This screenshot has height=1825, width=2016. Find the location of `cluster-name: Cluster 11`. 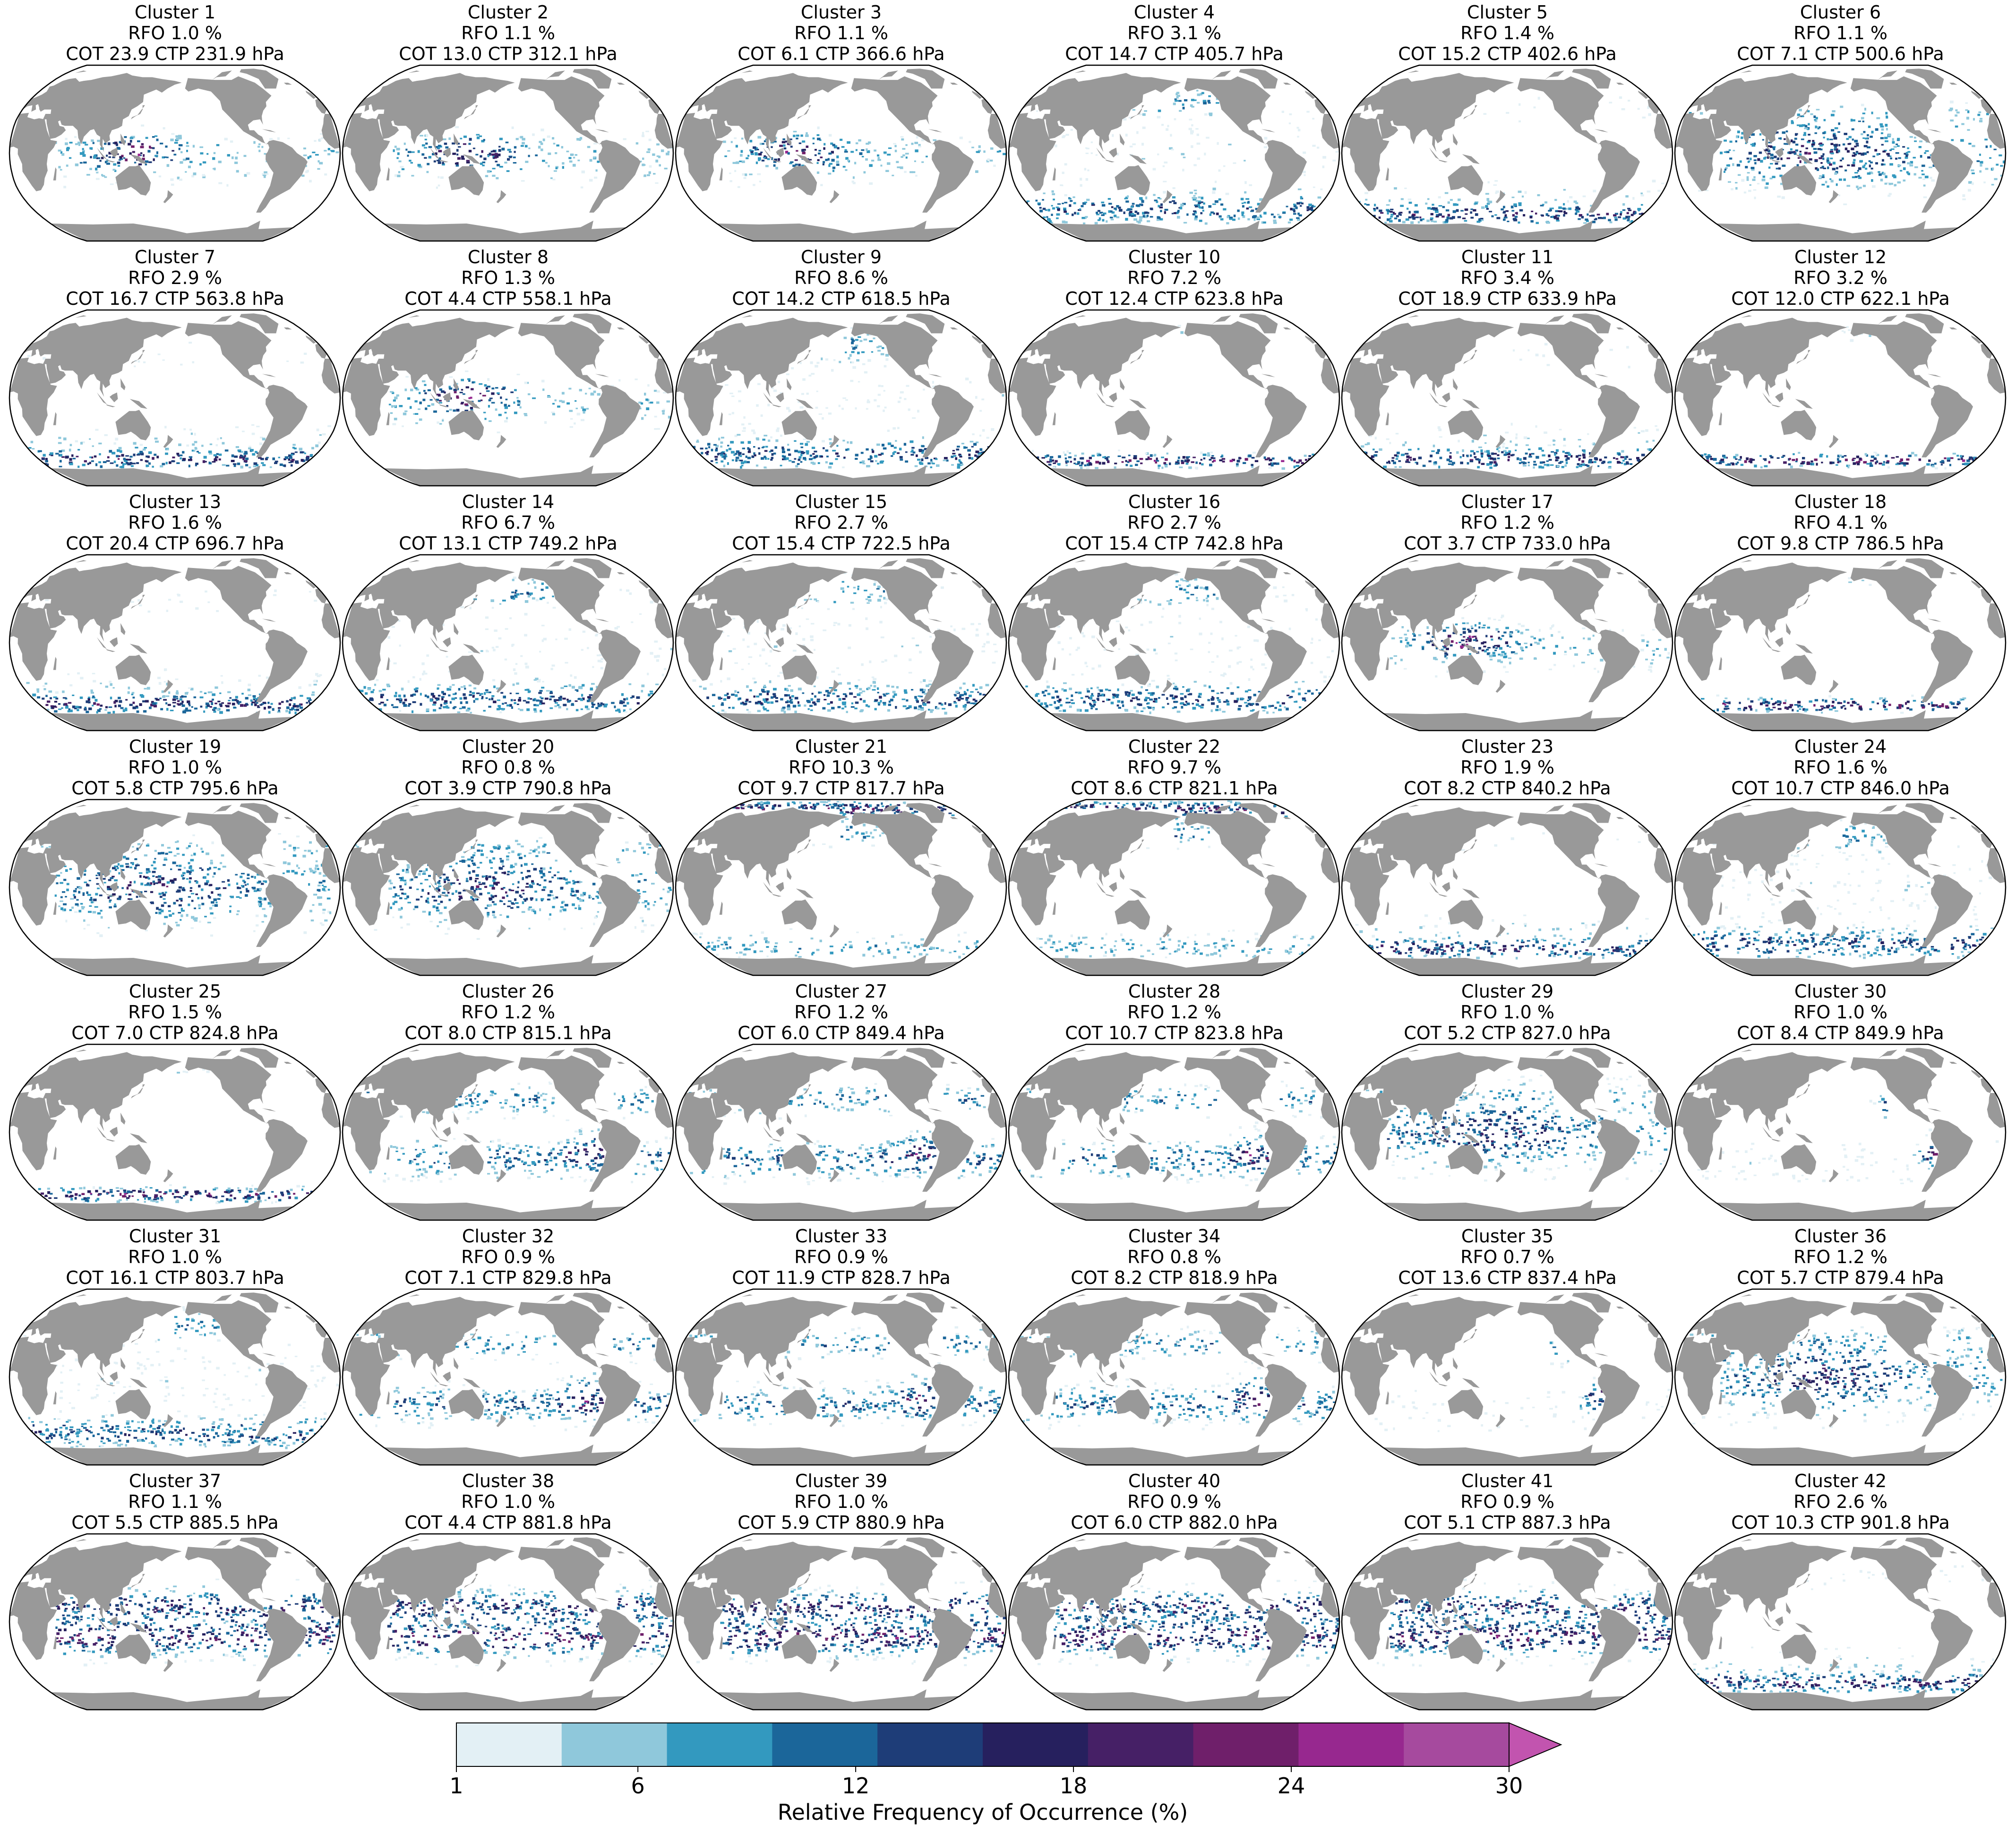

cluster-name: Cluster 11 is located at coordinates (1508, 257).